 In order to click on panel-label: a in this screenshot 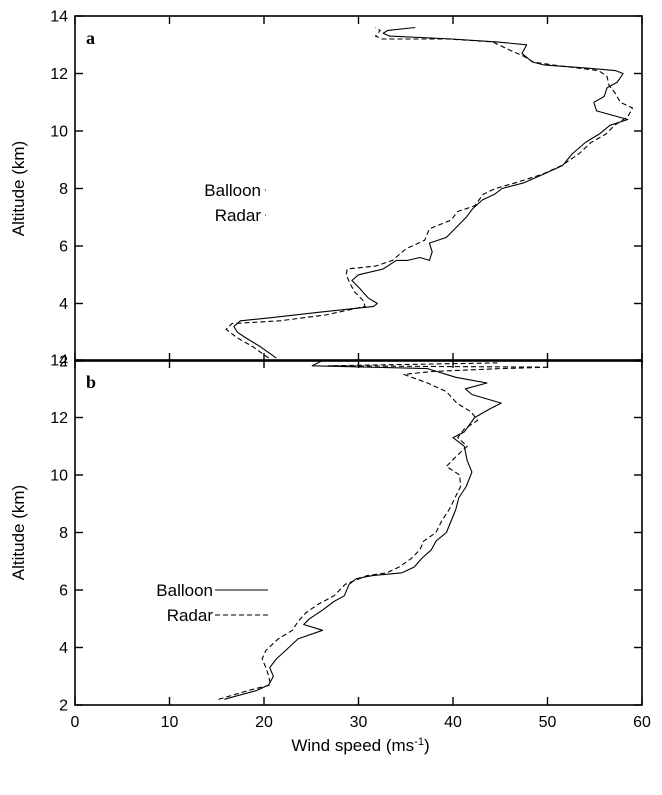, I will do `click(90, 38)`.